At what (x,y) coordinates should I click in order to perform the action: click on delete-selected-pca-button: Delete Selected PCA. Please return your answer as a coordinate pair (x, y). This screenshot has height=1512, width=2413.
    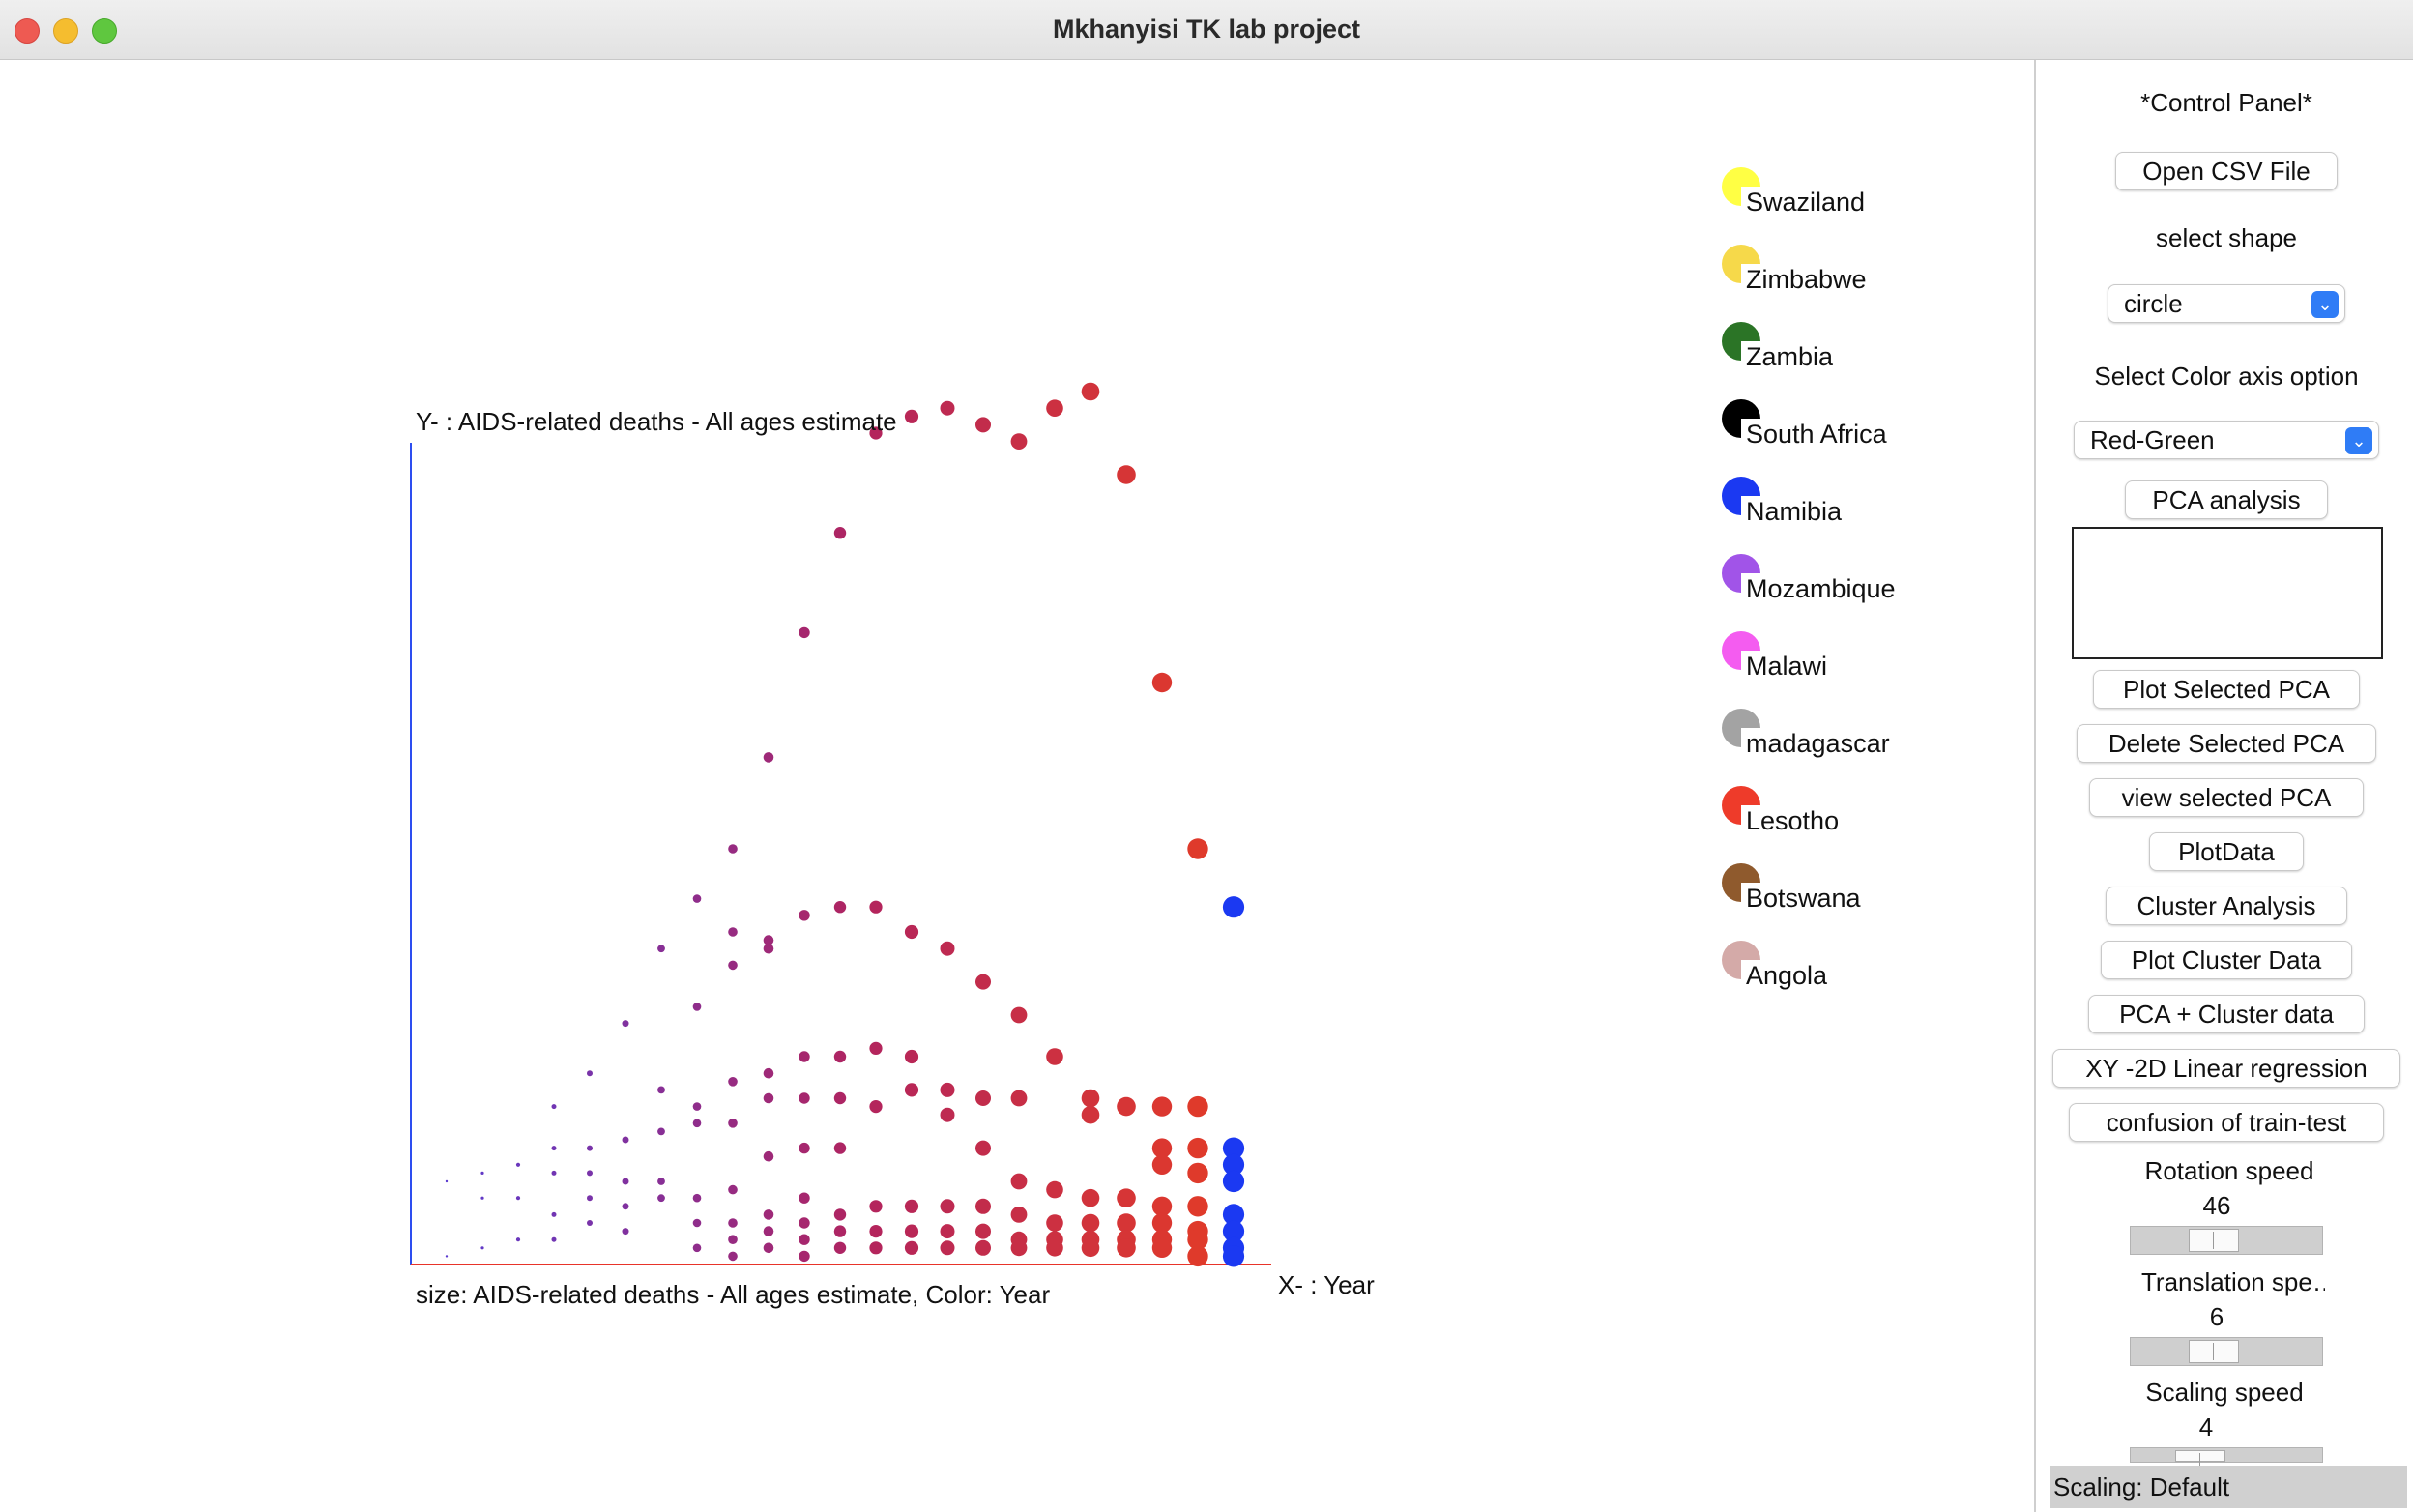
    Looking at the image, I should click on (2226, 743).